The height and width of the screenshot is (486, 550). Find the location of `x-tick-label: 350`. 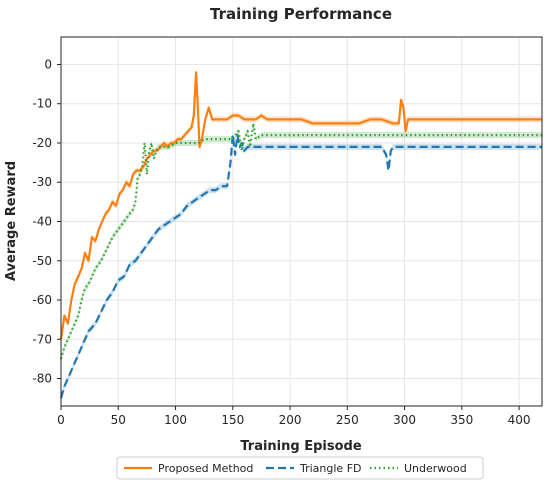

x-tick-label: 350 is located at coordinates (461, 420).